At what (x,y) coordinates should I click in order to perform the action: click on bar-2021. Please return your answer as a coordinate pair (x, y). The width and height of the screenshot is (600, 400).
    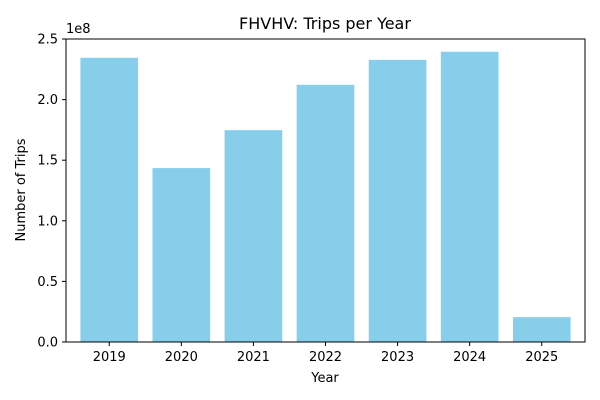
    Looking at the image, I should click on (253, 236).